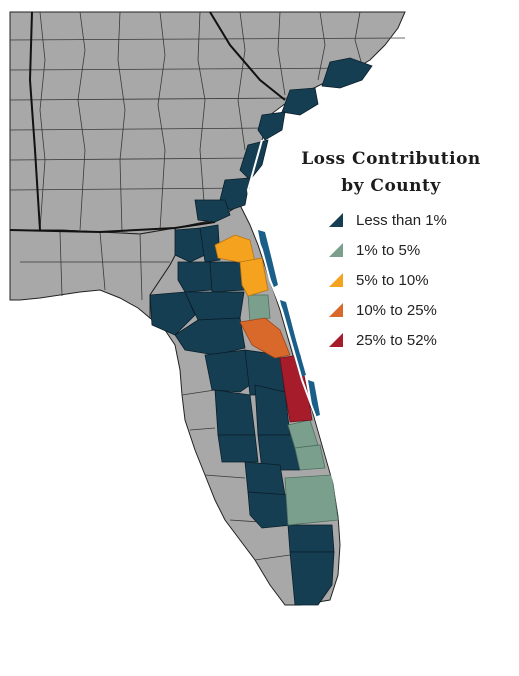  Describe the element at coordinates (396, 340) in the screenshot. I see `legend-label: 25% to 52%` at that location.